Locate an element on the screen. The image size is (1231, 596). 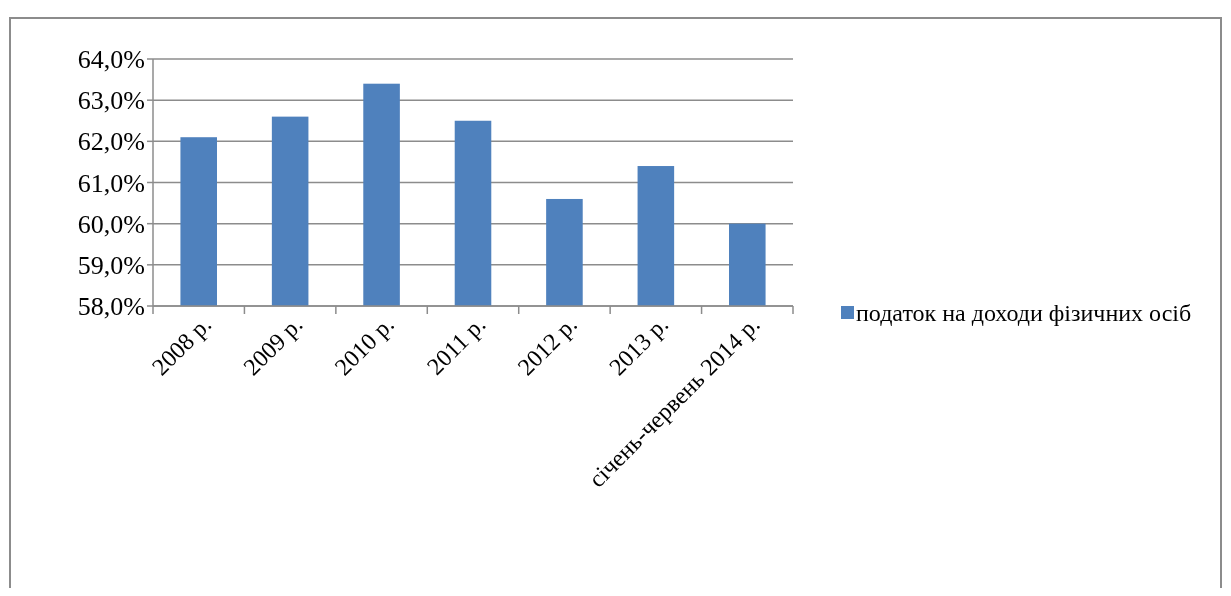
y-tick-label: 60,0% is located at coordinates (111, 224).